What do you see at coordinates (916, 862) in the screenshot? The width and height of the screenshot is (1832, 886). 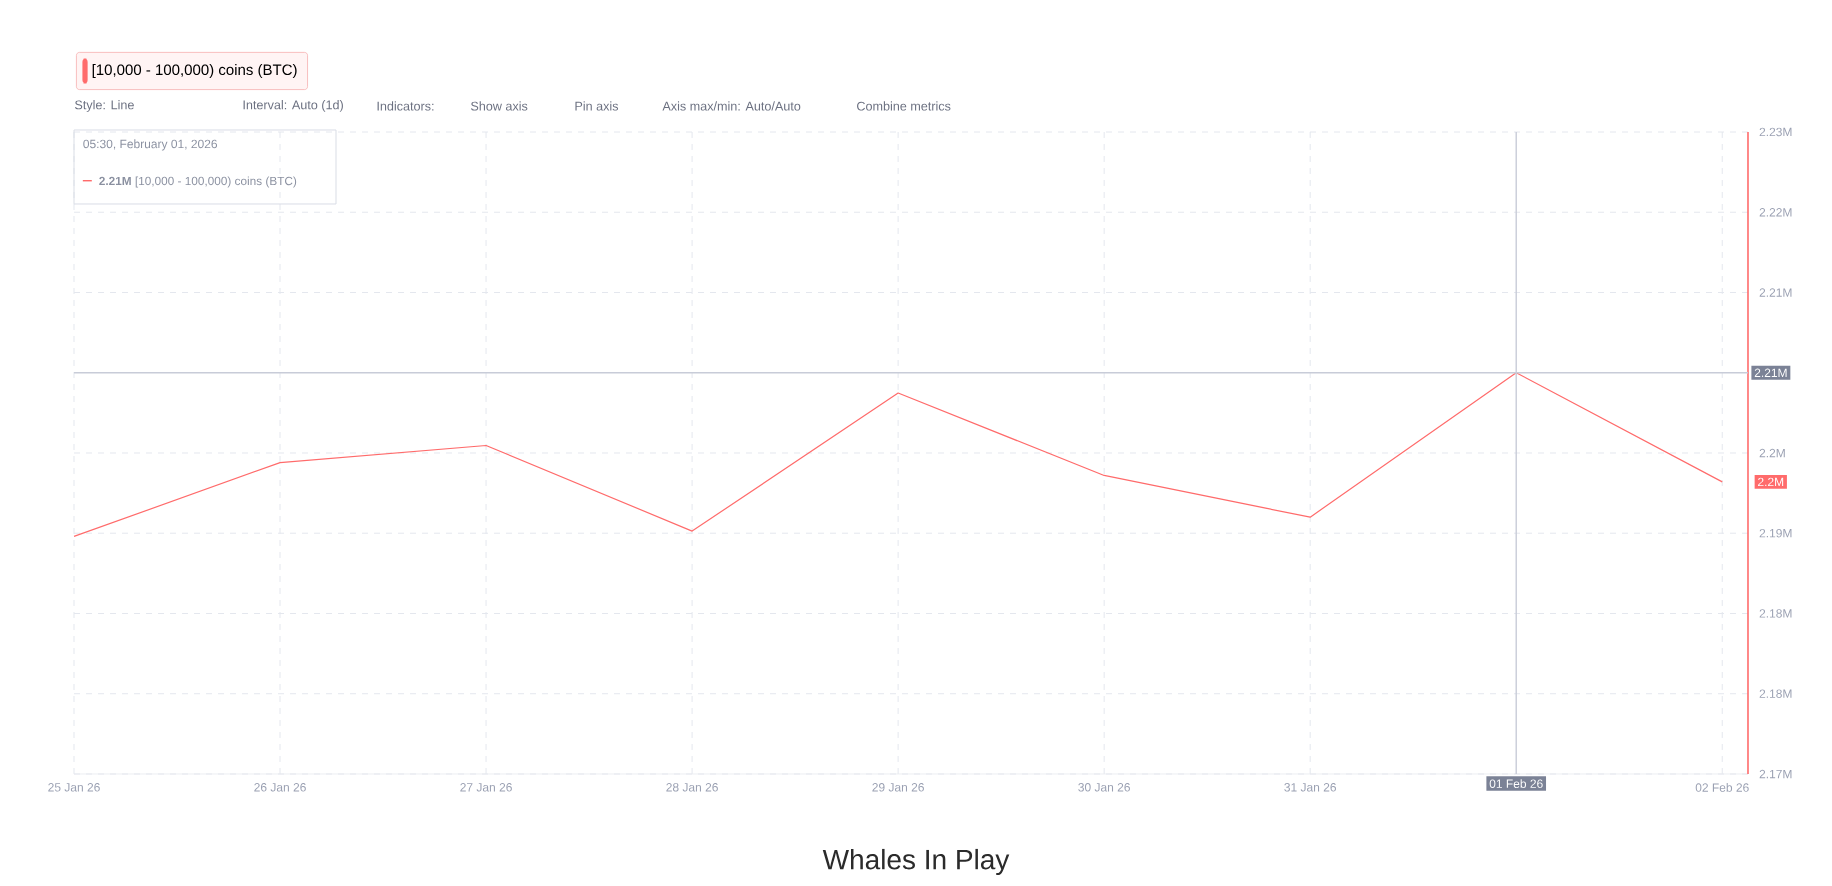 I see `text: Whales In Play` at bounding box center [916, 862].